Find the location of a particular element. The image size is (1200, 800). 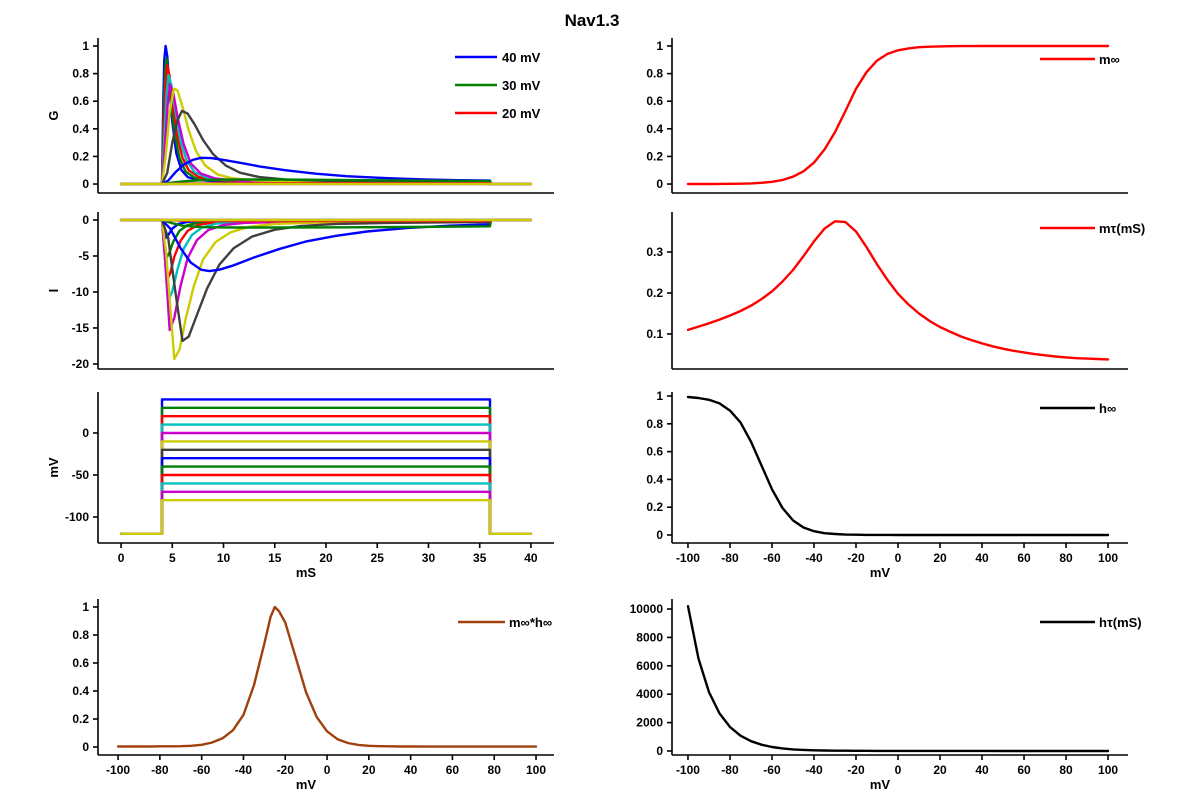

subplot-mtau: 0.1 0.2 0.3 mτ(mS) is located at coordinates (895, 291).